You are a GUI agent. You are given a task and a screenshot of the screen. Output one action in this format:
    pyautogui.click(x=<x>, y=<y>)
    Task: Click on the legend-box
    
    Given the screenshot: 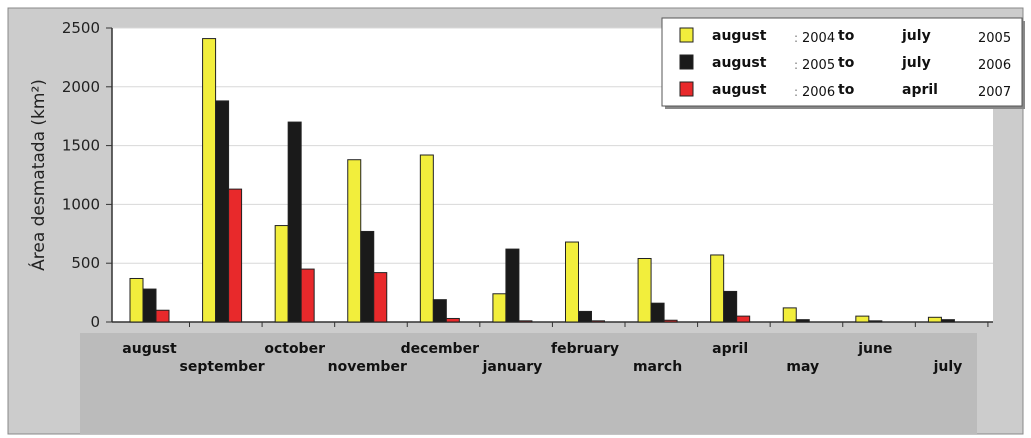 What is the action you would take?
    pyautogui.click(x=842, y=62)
    